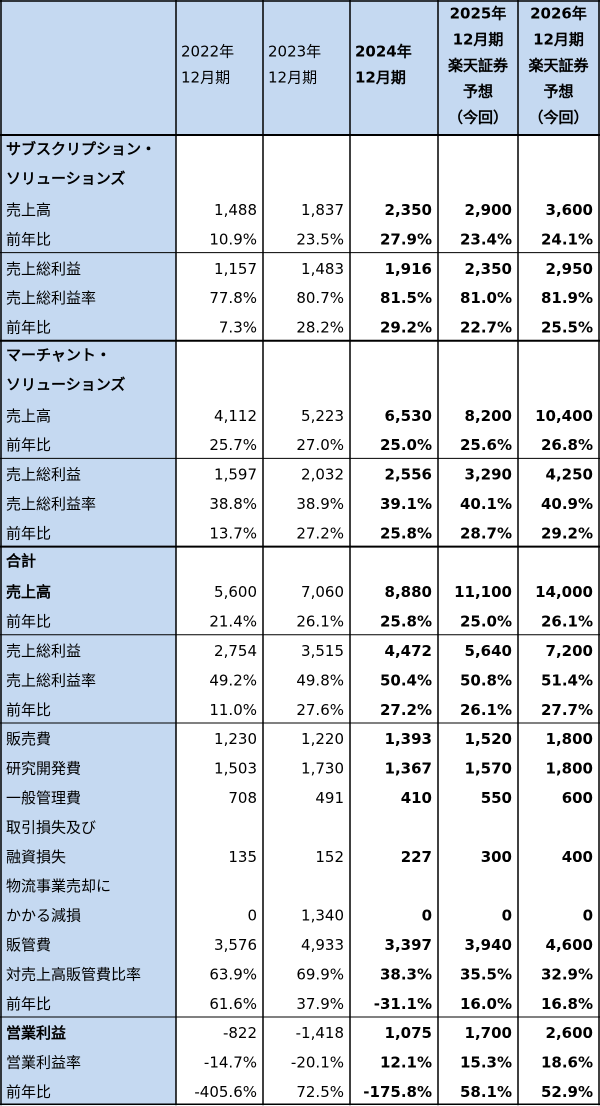 This screenshot has width=600, height=1106. I want to click on column-header: 2024年, so click(383, 52).